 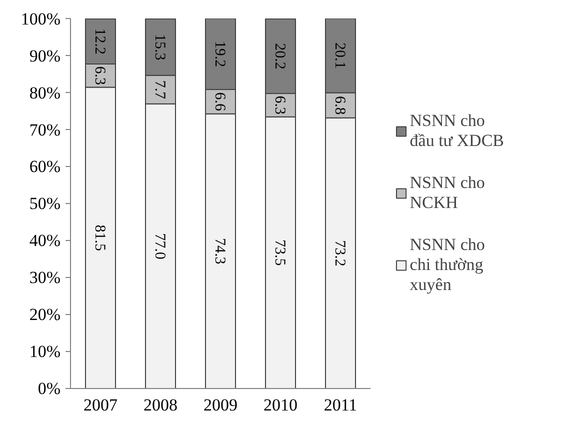 I want to click on data-label: 12.2, so click(x=100, y=41).